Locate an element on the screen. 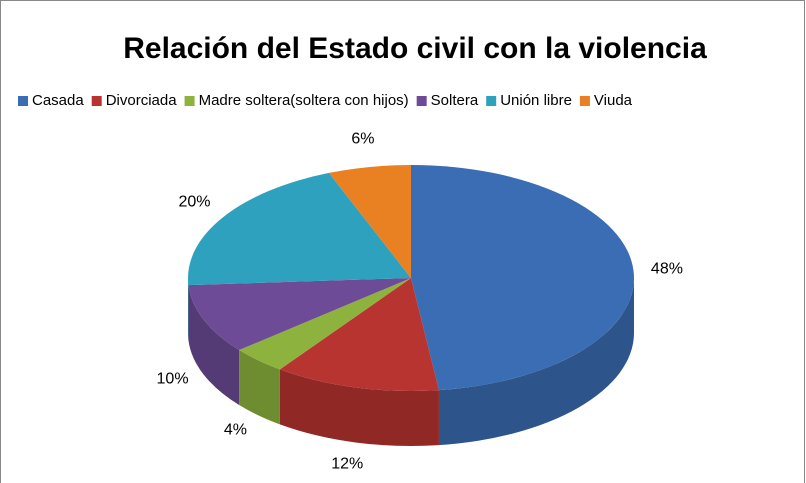 The image size is (806, 483). data-label: 6% is located at coordinates (362, 138).